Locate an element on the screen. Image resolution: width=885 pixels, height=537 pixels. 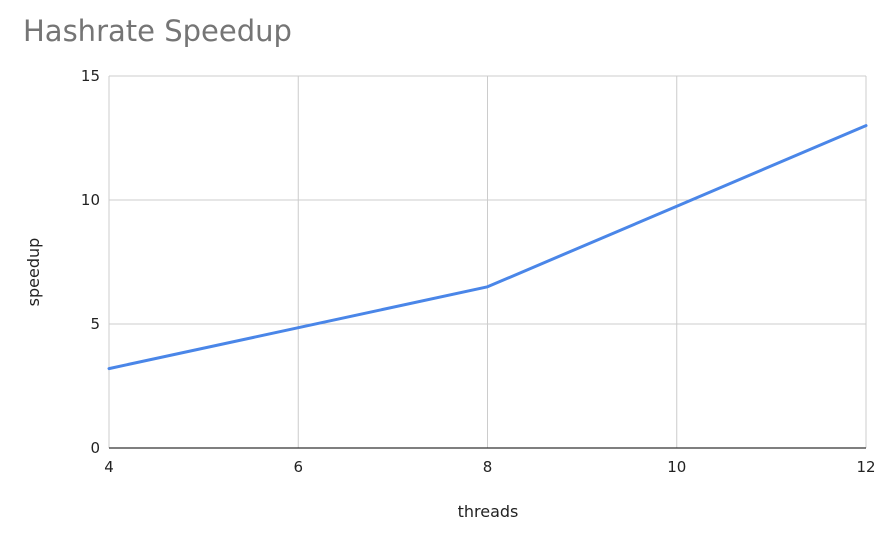
y-tick-label: 5 is located at coordinates (95, 324).